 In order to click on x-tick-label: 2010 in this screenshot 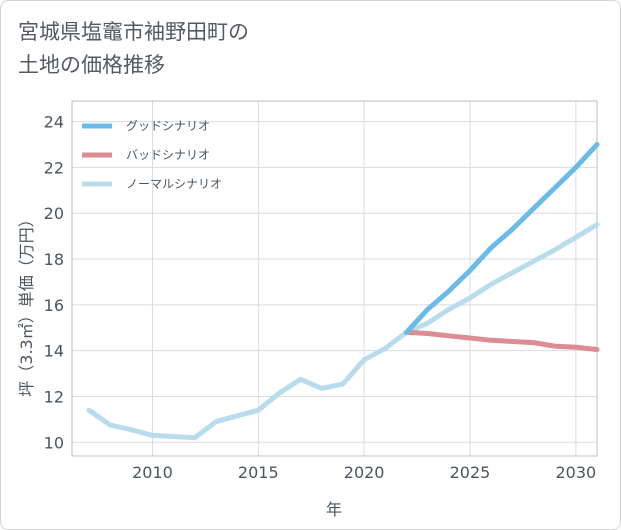, I will do `click(152, 472)`.